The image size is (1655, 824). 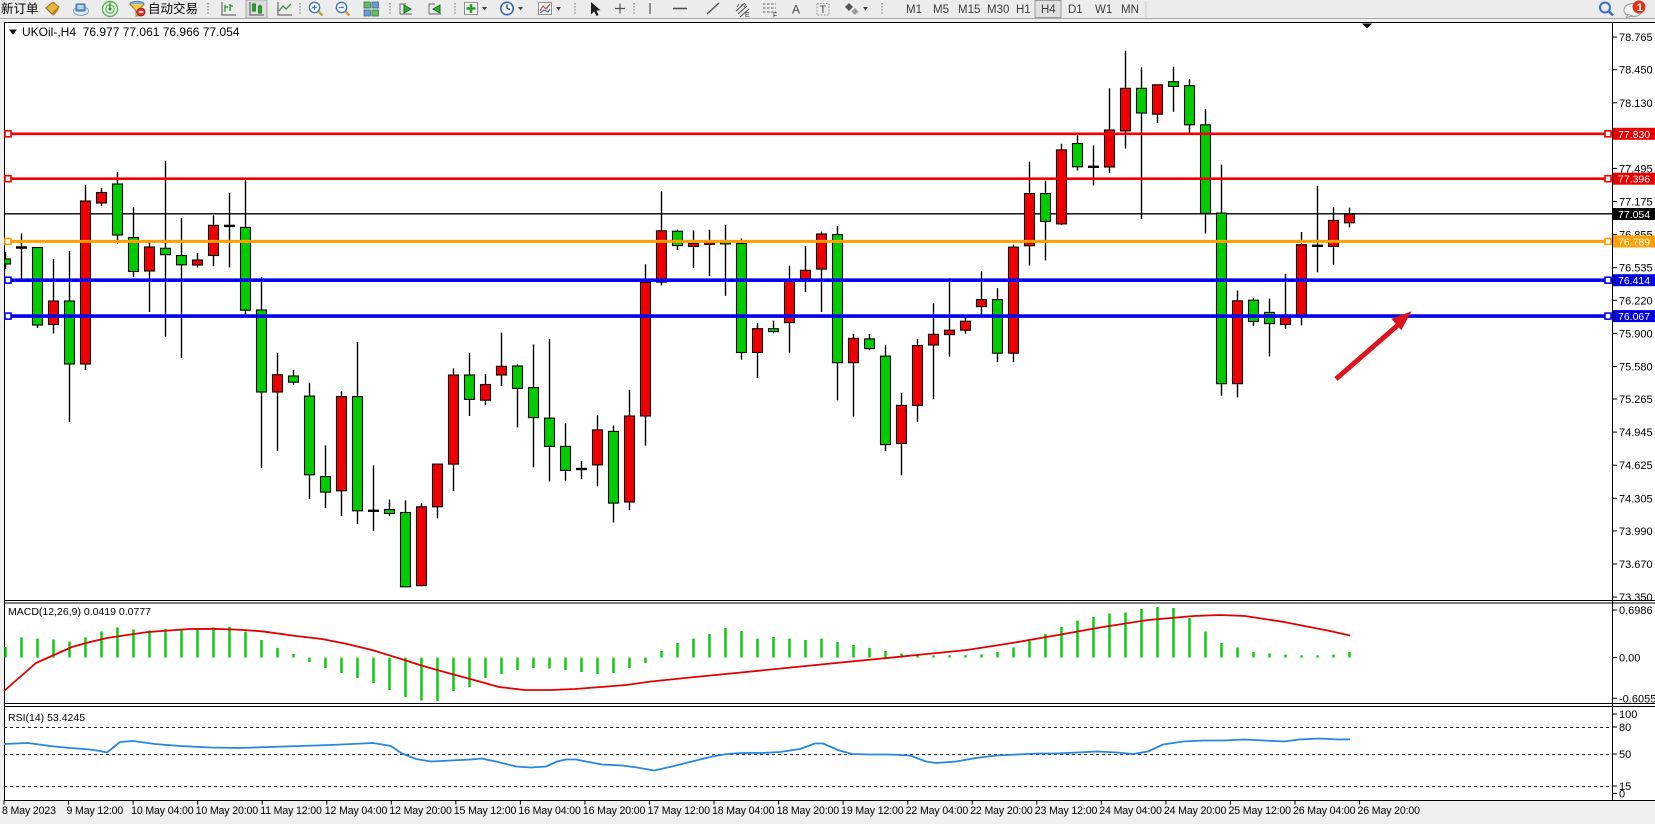 What do you see at coordinates (1625, 728) in the screenshot?
I see `svg-text: 80` at bounding box center [1625, 728].